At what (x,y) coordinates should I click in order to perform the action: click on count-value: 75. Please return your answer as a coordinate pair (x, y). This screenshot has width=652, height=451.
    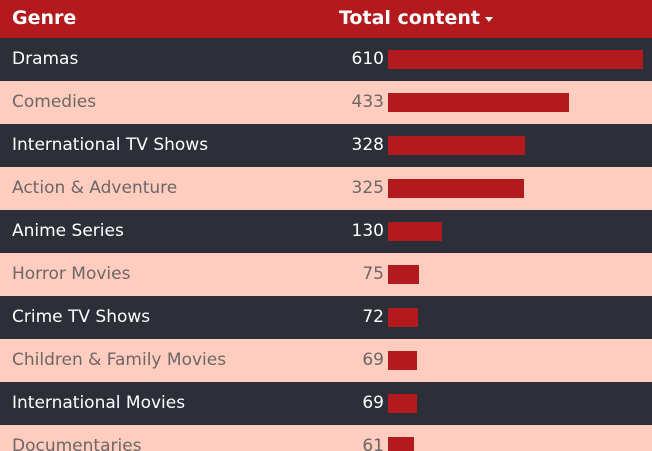
    Looking at the image, I should click on (373, 274).